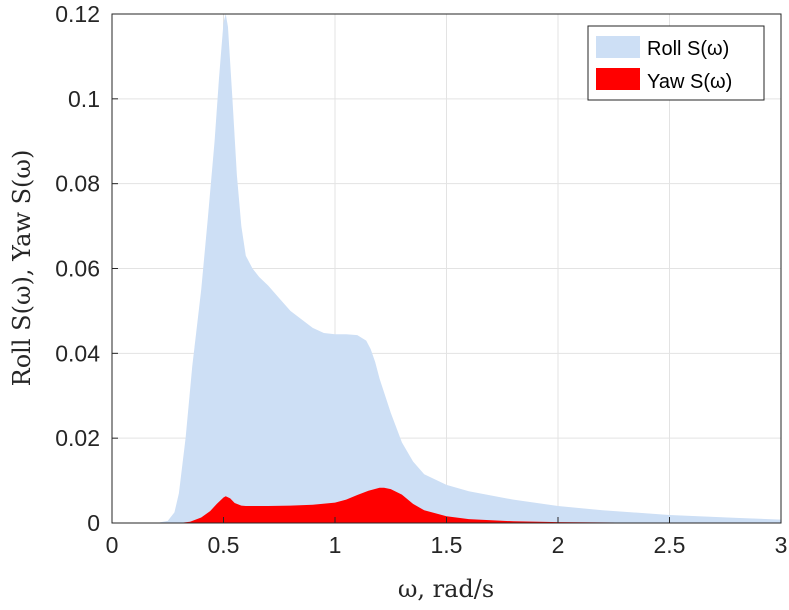  What do you see at coordinates (112, 545) in the screenshot?
I see `x-tick-label: 0` at bounding box center [112, 545].